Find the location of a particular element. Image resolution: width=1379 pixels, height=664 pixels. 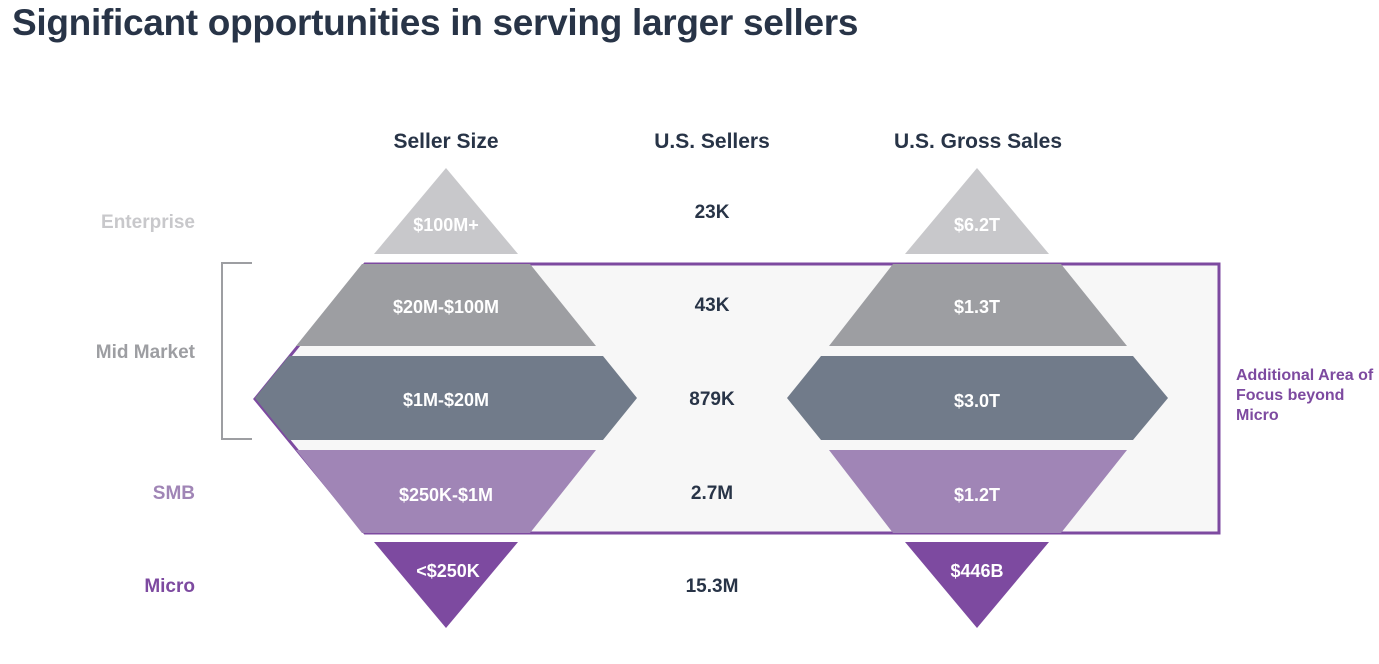

segment-label-micro: Micro is located at coordinates (169, 586).